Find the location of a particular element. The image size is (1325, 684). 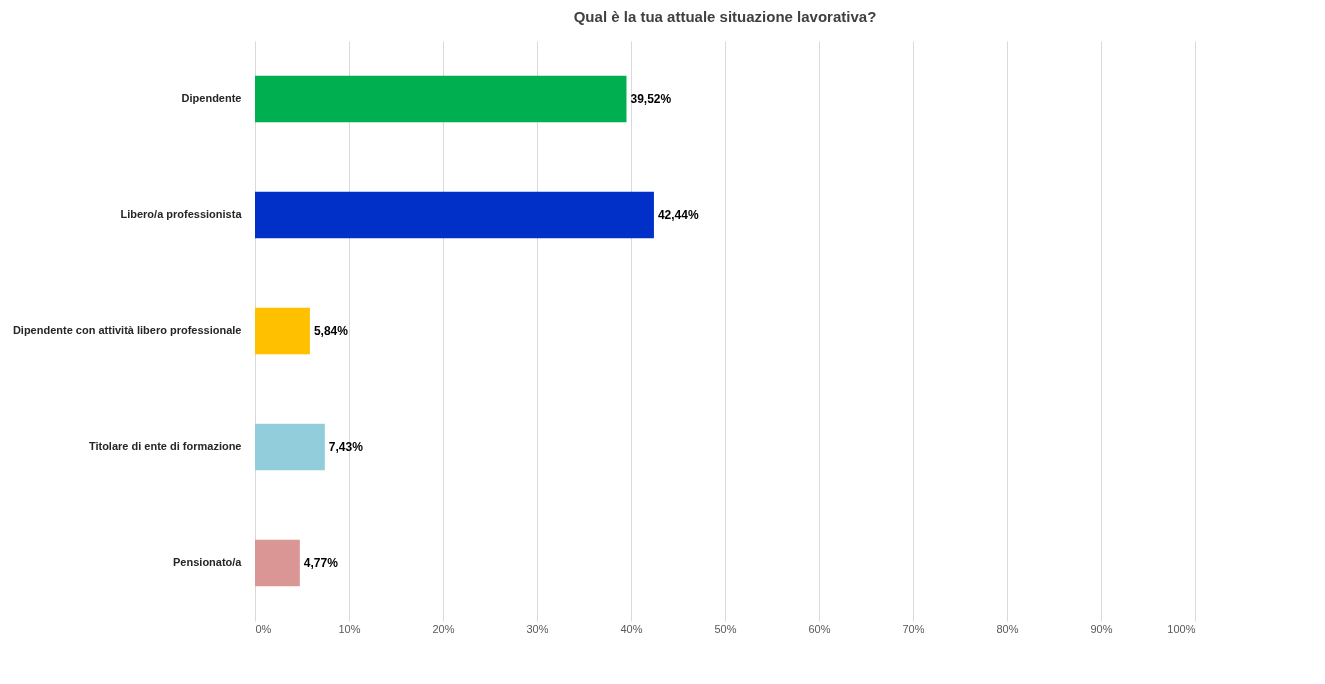

y-tick-label: Dipendente con attività libero professionale is located at coordinates (127, 330).